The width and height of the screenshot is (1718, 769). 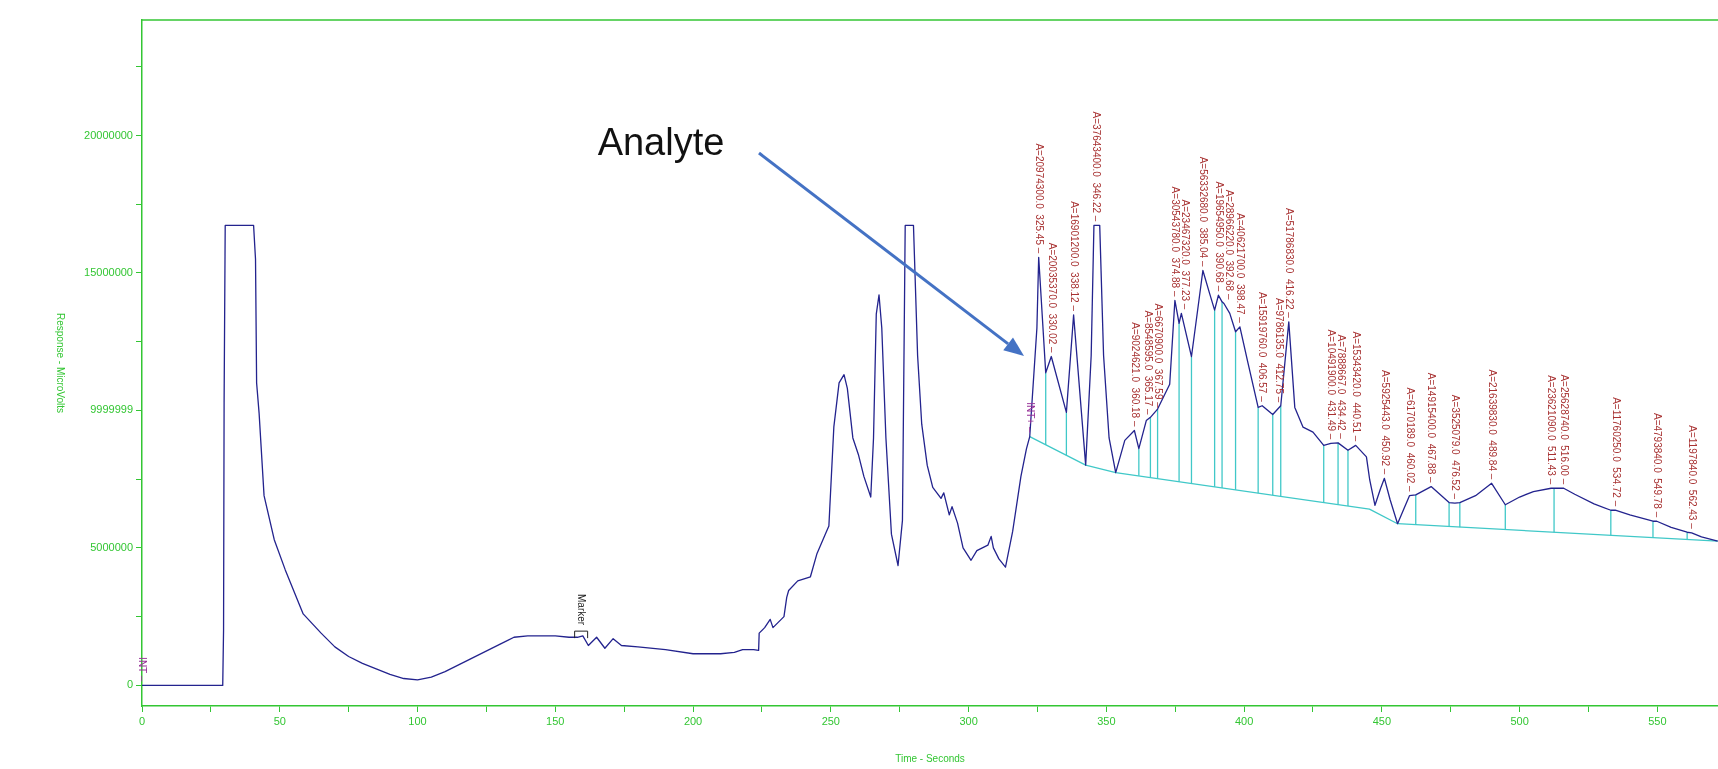 What do you see at coordinates (1616, 452) in the screenshot?
I see `annotation: A=11760250.0 534.72 –` at bounding box center [1616, 452].